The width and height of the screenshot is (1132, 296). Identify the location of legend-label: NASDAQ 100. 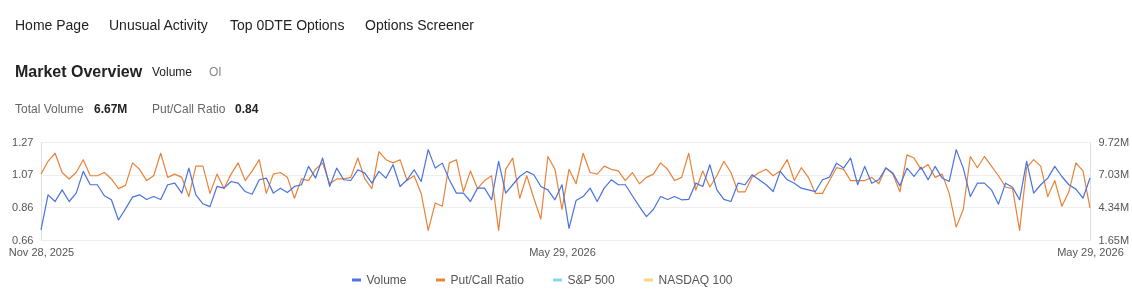
(695, 280).